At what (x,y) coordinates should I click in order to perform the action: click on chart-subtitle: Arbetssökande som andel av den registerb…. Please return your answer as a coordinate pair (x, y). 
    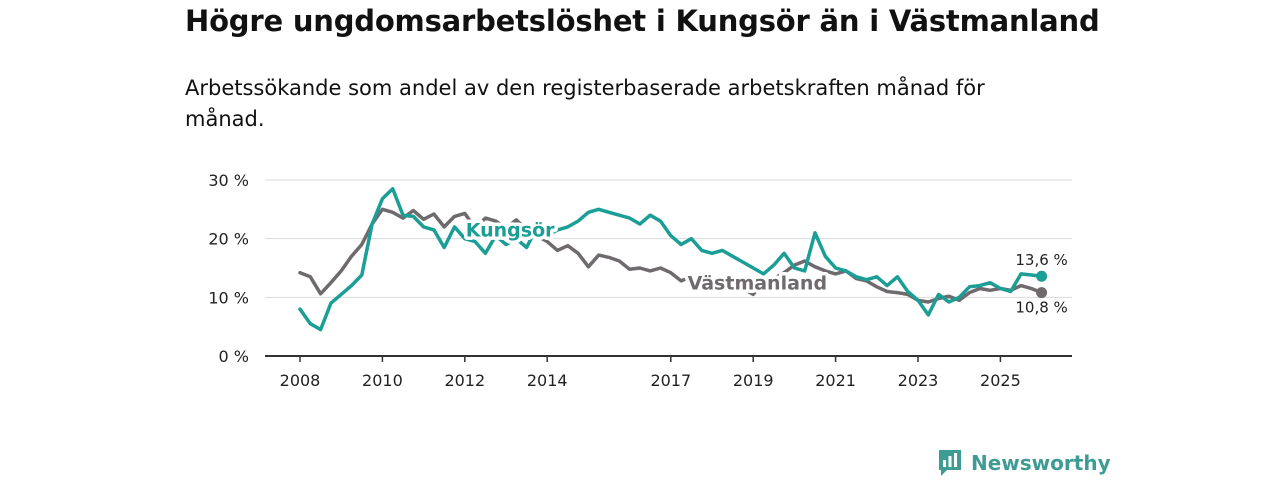
    Looking at the image, I should click on (585, 103).